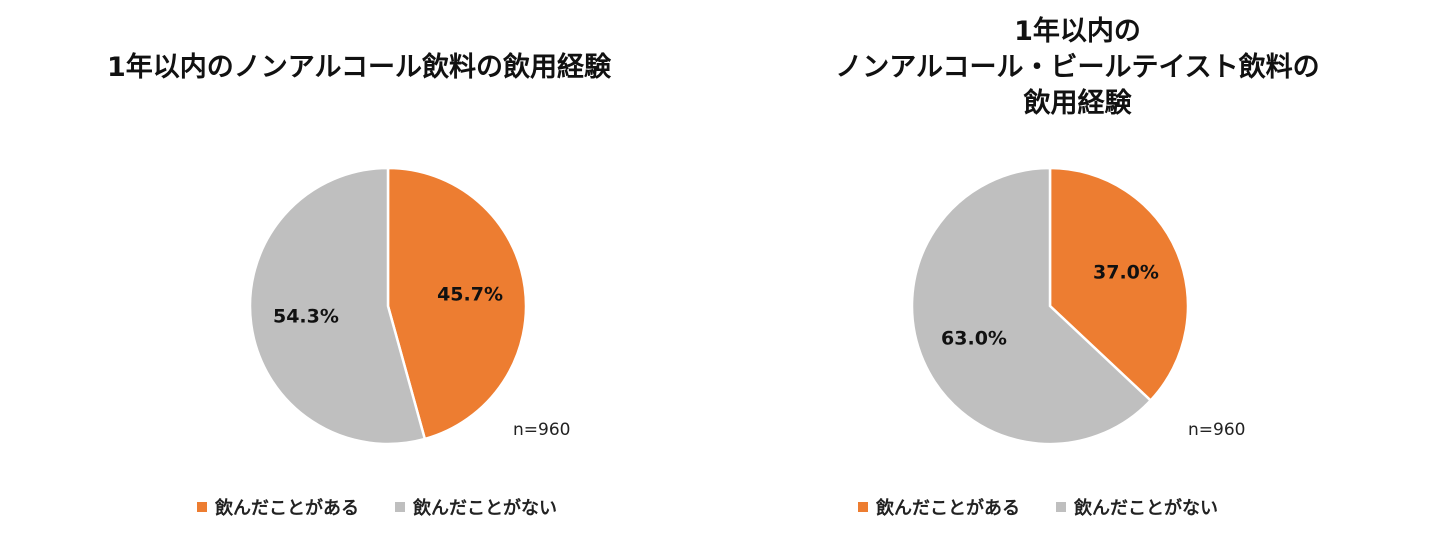  What do you see at coordinates (1126, 273) in the screenshot?
I see `slice-label-drank: 37.0%` at bounding box center [1126, 273].